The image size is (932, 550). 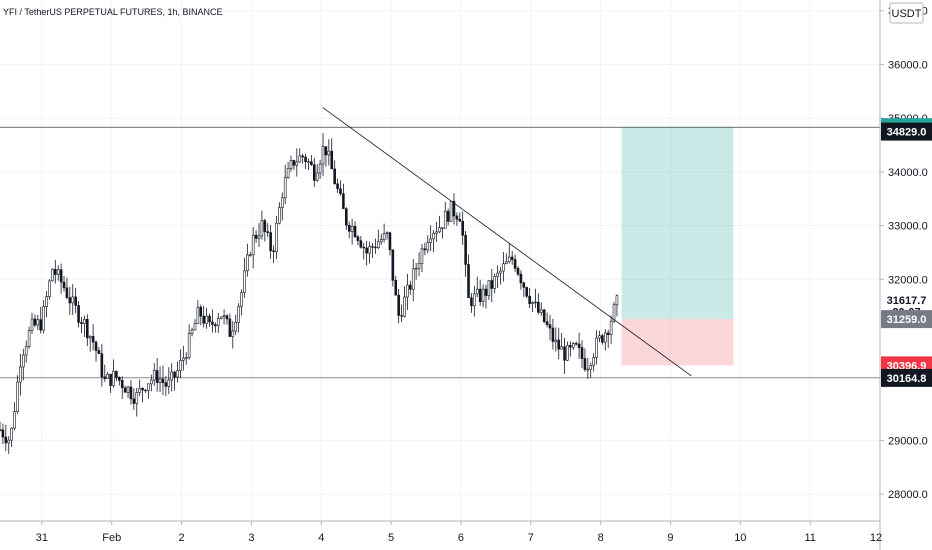 I want to click on x-tick-label: 10, so click(x=740, y=538).